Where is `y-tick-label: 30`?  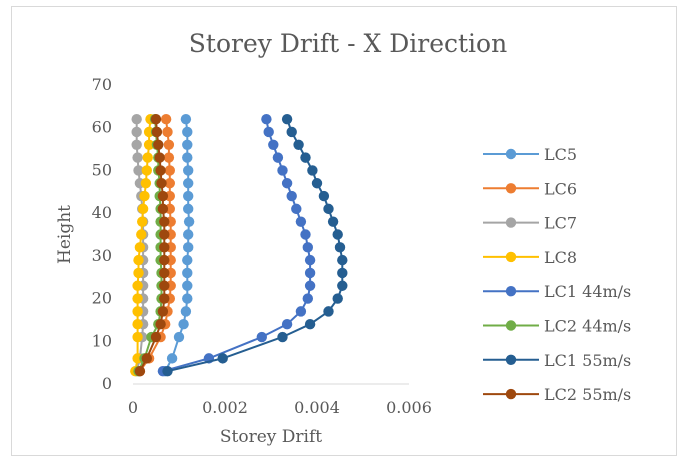 y-tick-label: 30 is located at coordinates (102, 255).